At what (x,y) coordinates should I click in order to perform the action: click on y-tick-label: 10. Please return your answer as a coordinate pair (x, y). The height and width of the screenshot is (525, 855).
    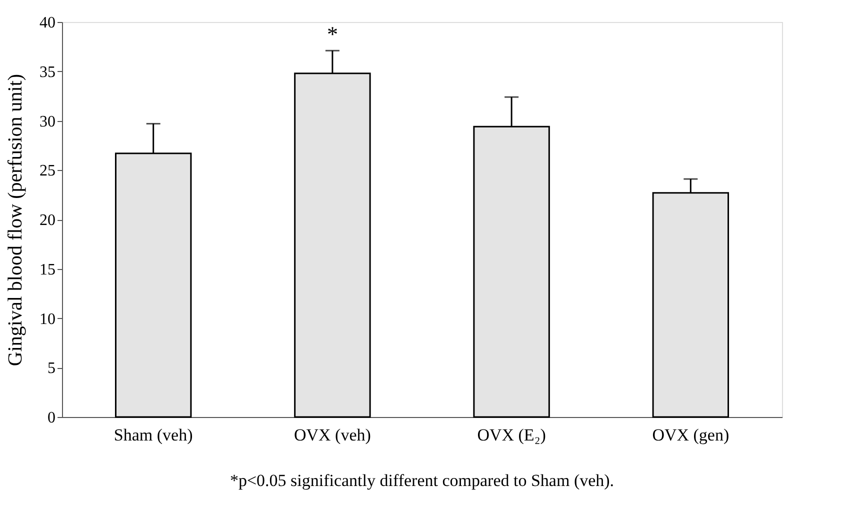
    Looking at the image, I should click on (48, 319).